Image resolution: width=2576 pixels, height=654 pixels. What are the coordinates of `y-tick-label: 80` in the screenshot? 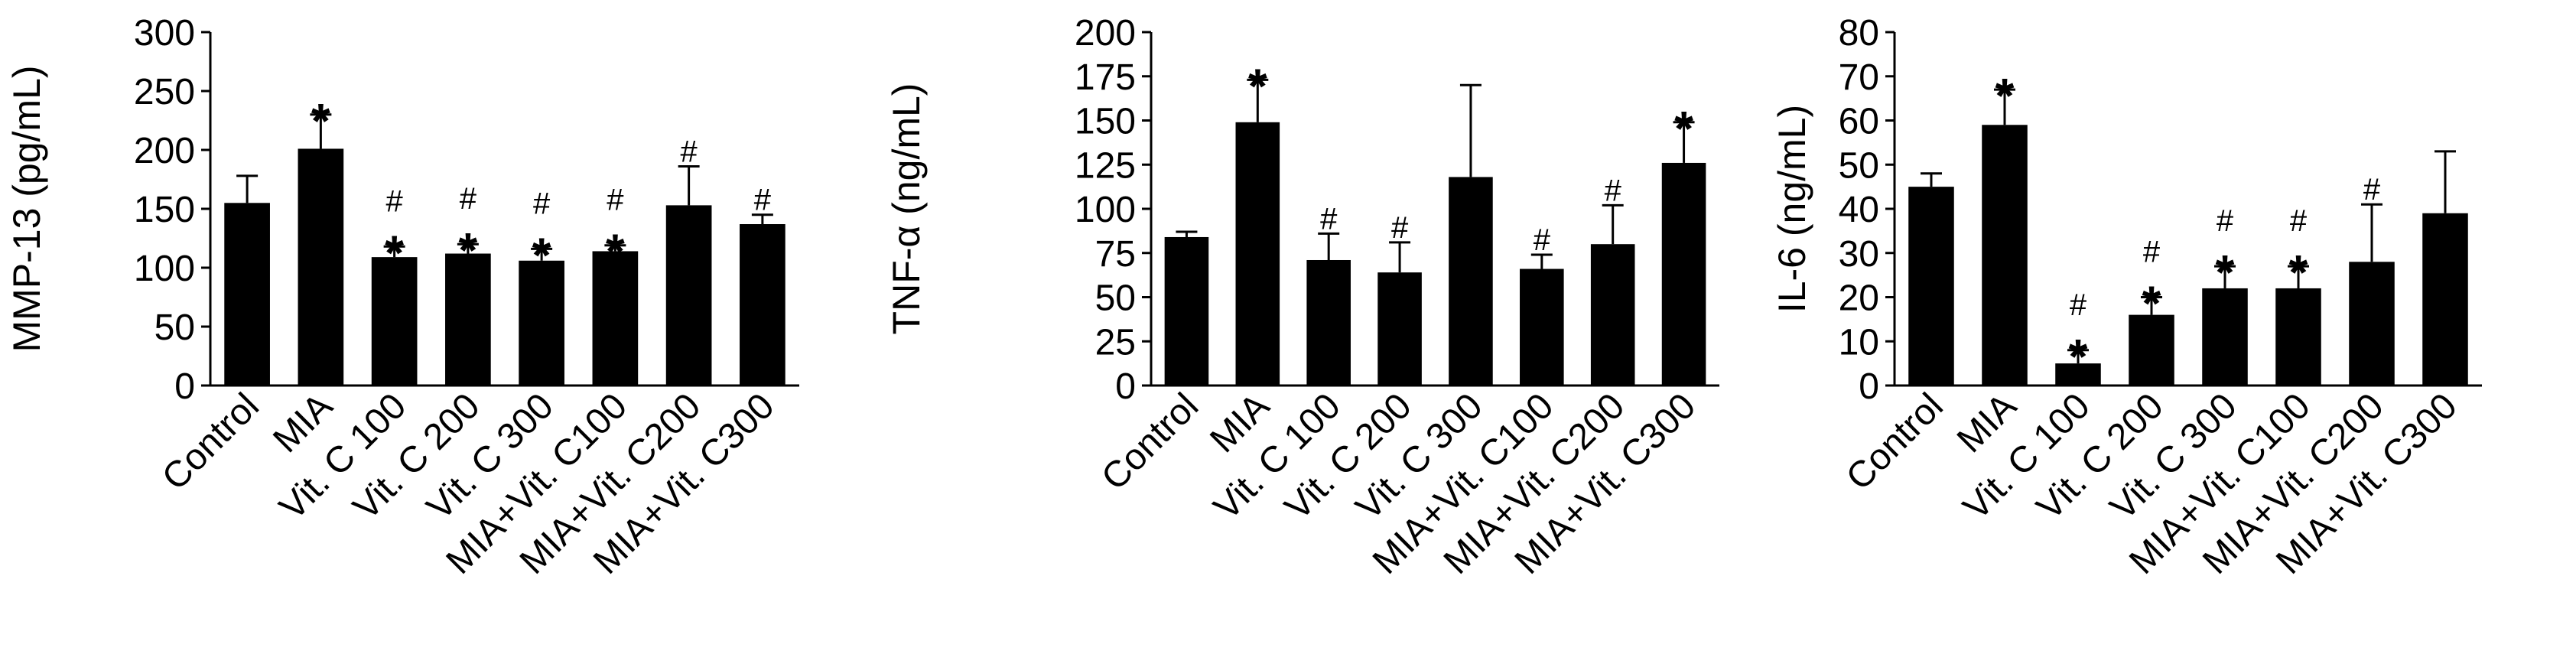 It's located at (1859, 33).